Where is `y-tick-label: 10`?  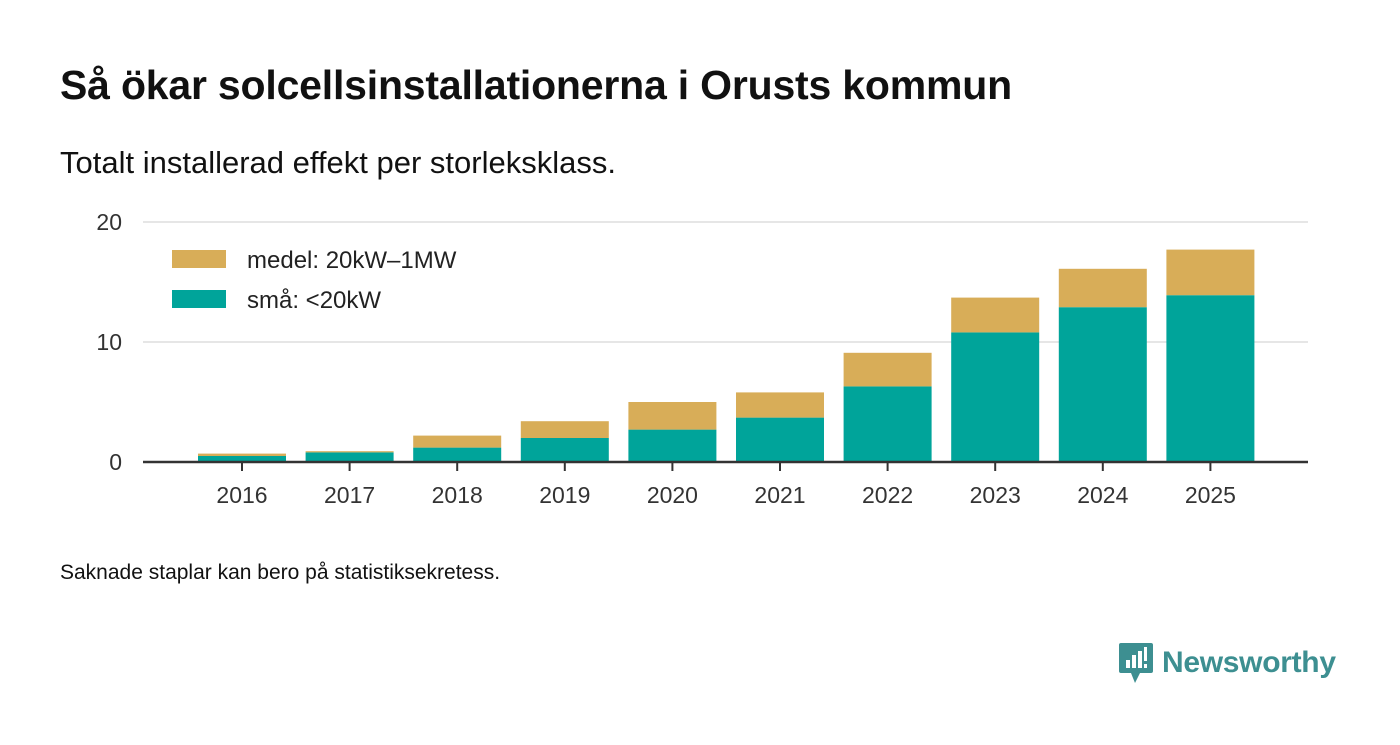 y-tick-label: 10 is located at coordinates (109, 342).